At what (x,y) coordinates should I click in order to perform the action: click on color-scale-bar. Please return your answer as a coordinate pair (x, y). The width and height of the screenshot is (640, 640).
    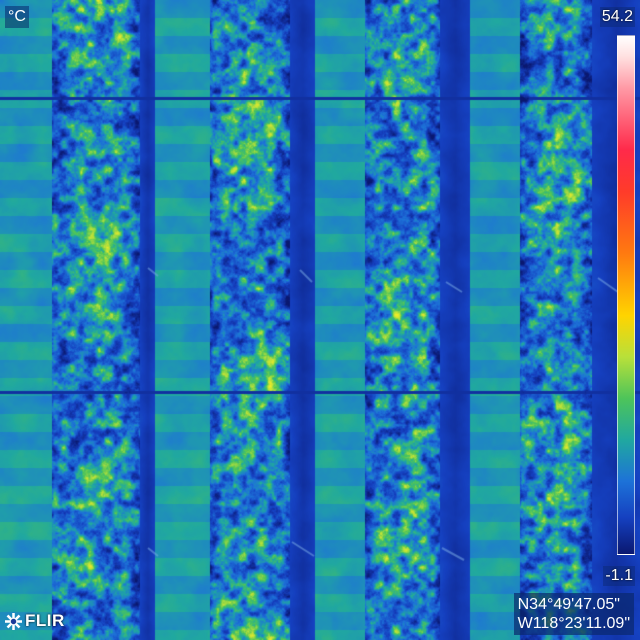
    Looking at the image, I should click on (626, 295).